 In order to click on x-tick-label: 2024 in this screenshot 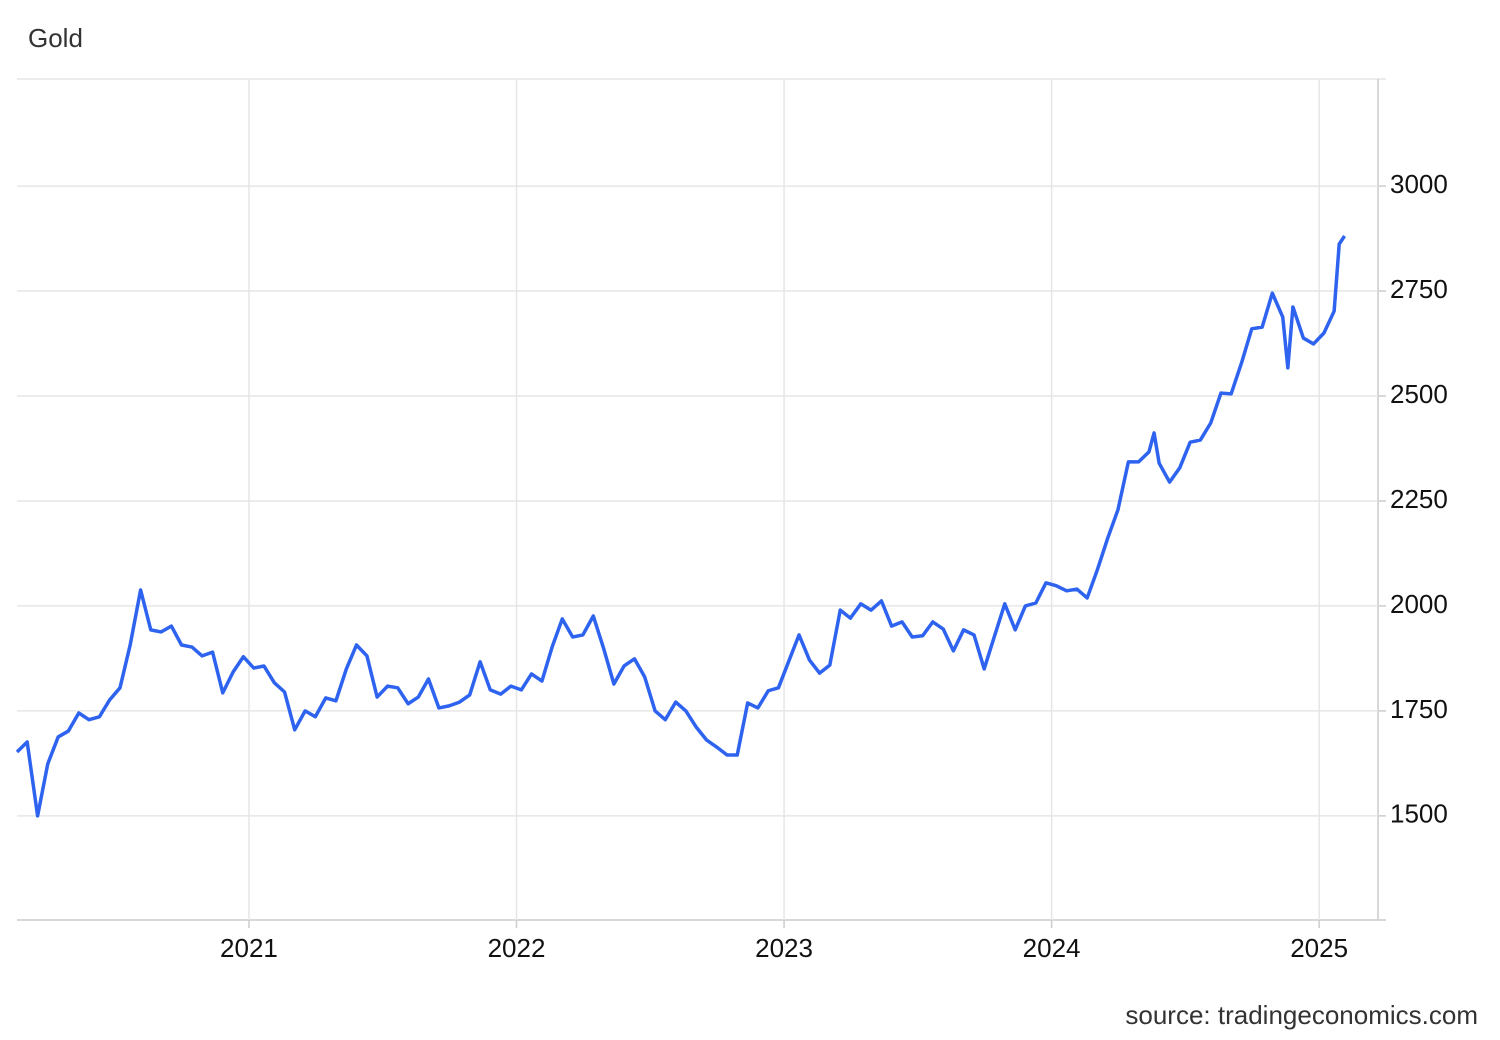, I will do `click(1052, 948)`.